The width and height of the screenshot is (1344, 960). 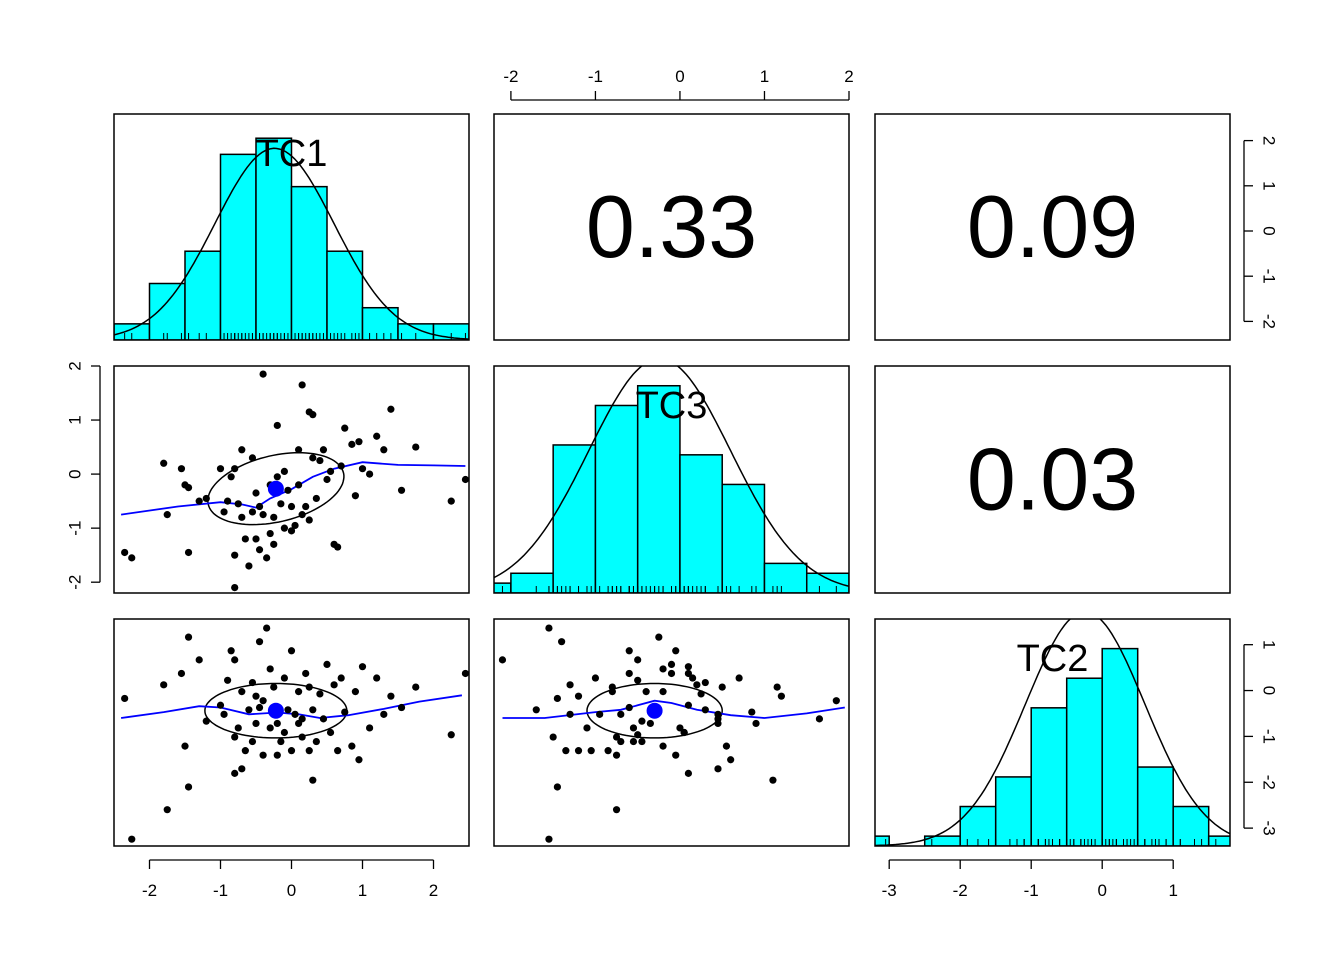 What do you see at coordinates (1052, 746) in the screenshot?
I see `histogram-tc2` at bounding box center [1052, 746].